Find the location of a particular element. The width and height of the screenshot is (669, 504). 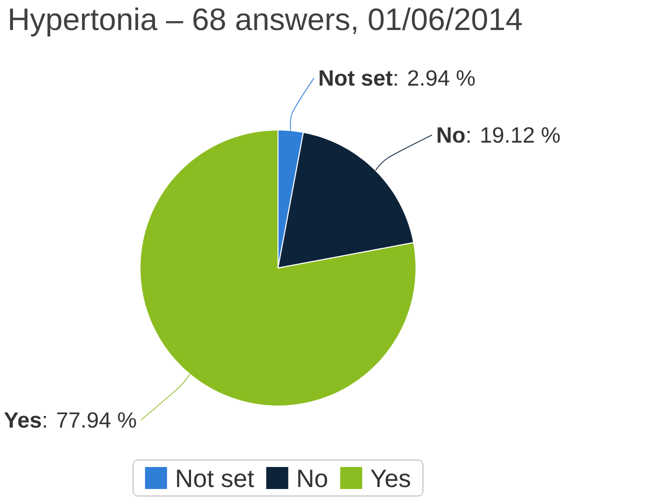

data-label: No: 19.12 % is located at coordinates (499, 135).